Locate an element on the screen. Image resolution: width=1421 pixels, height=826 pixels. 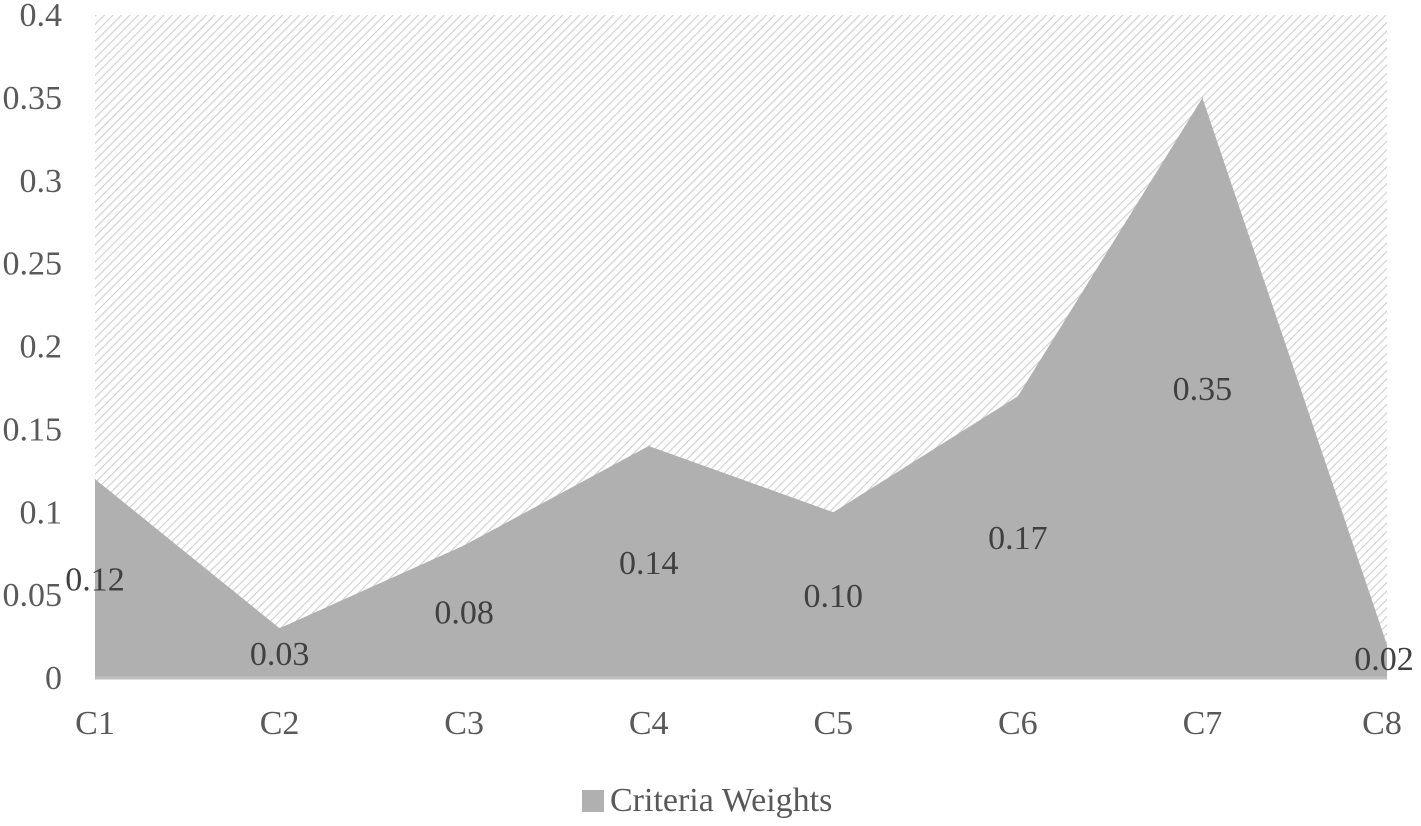
data-label-c3: 0.08 is located at coordinates (464, 613).